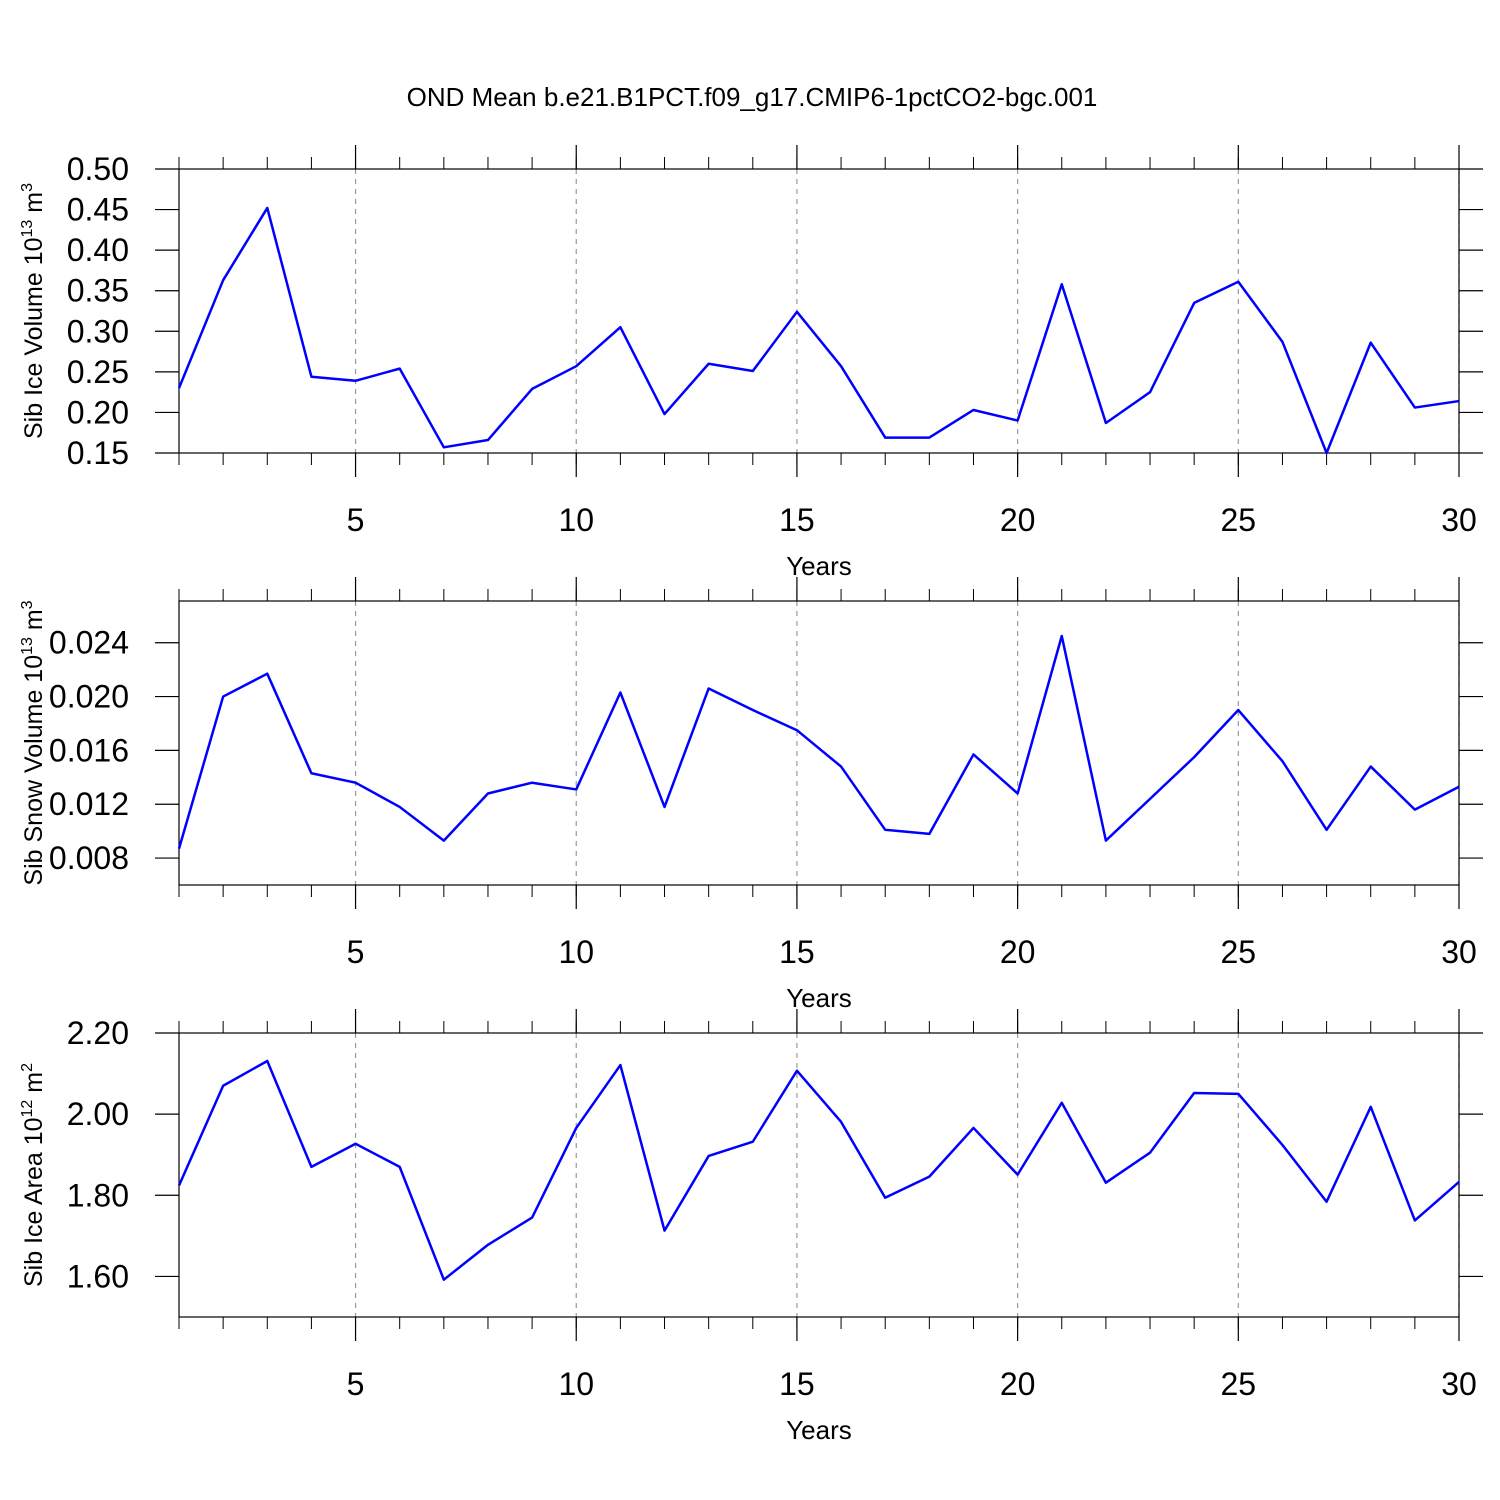 The width and height of the screenshot is (1500, 1500). Describe the element at coordinates (89, 750) in the screenshot. I see `y-tick-label: 0.016` at that location.